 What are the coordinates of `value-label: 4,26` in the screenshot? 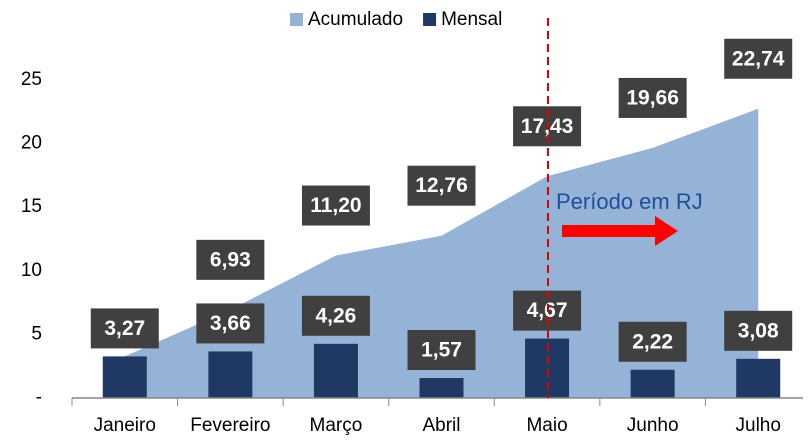 It's located at (335, 315).